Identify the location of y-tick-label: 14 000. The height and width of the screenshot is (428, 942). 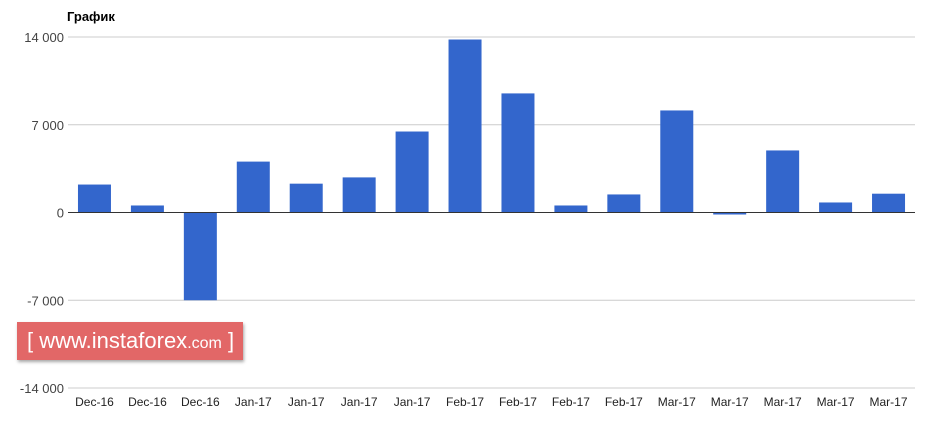
(44, 37).